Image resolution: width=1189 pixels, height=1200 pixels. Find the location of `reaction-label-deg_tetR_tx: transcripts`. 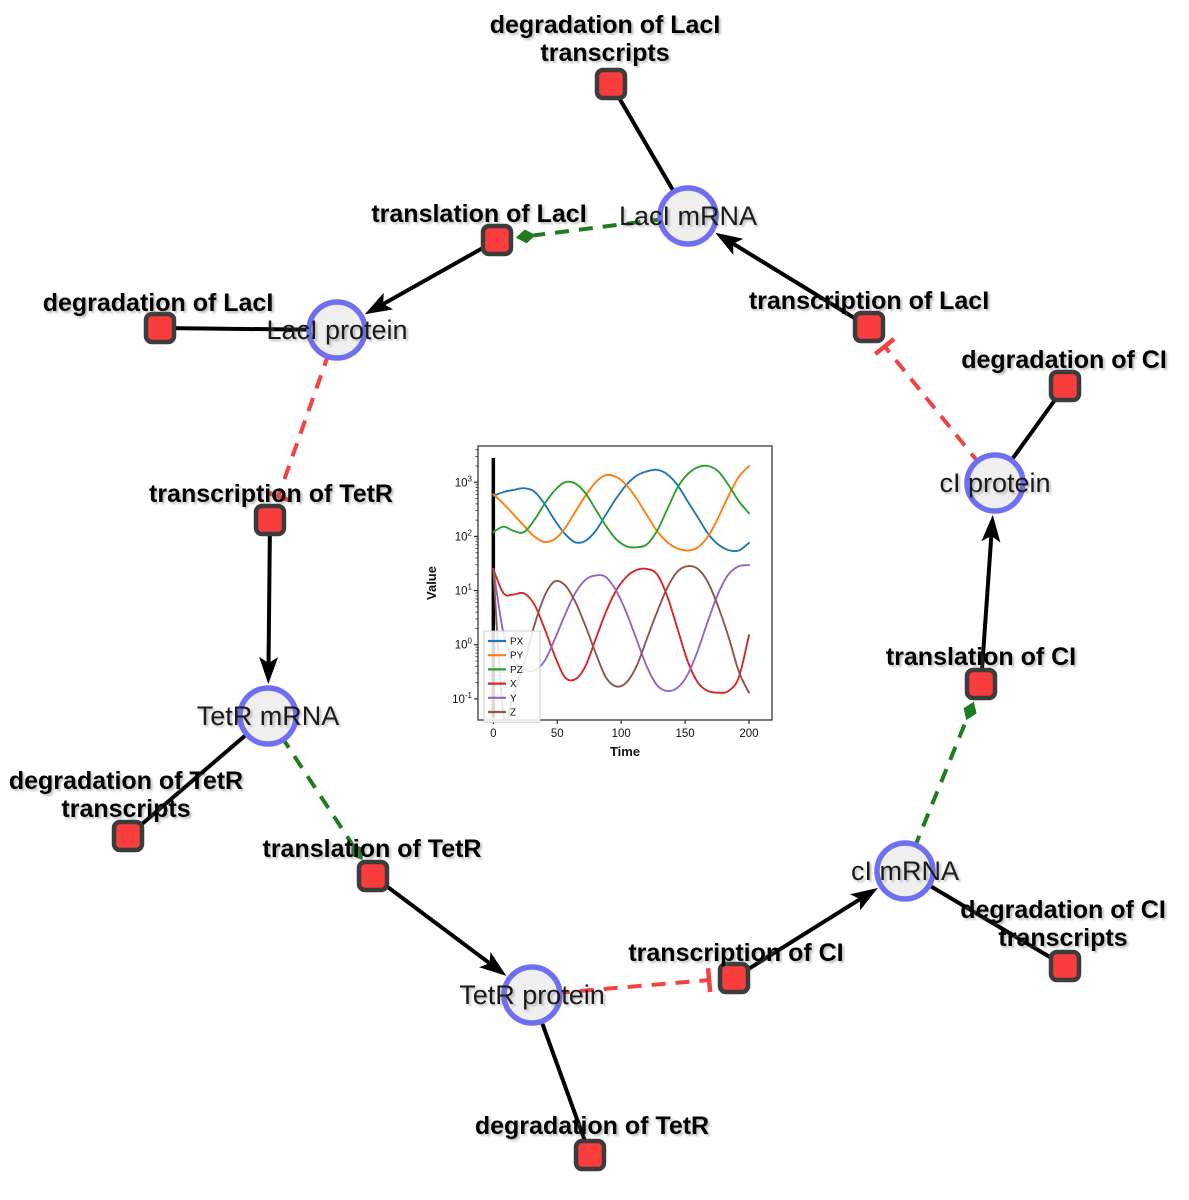

reaction-label-deg_tetR_tx: transcripts is located at coordinates (125, 809).